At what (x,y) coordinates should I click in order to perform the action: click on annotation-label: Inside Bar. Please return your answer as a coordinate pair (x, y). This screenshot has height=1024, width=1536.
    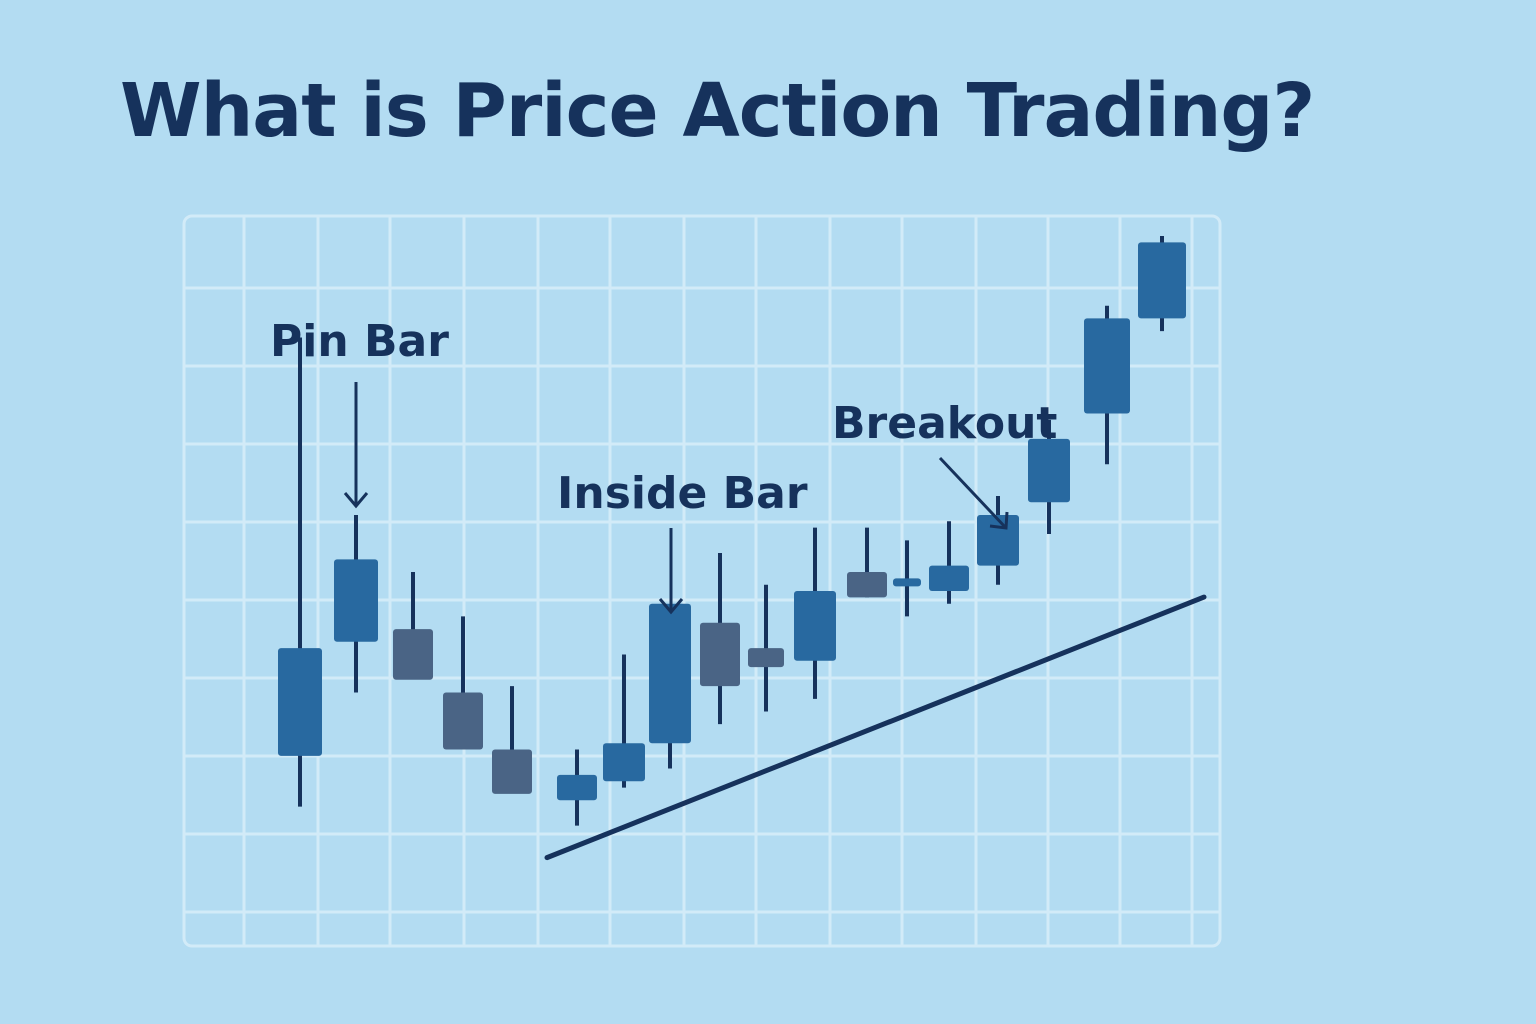
    Looking at the image, I should click on (682, 493).